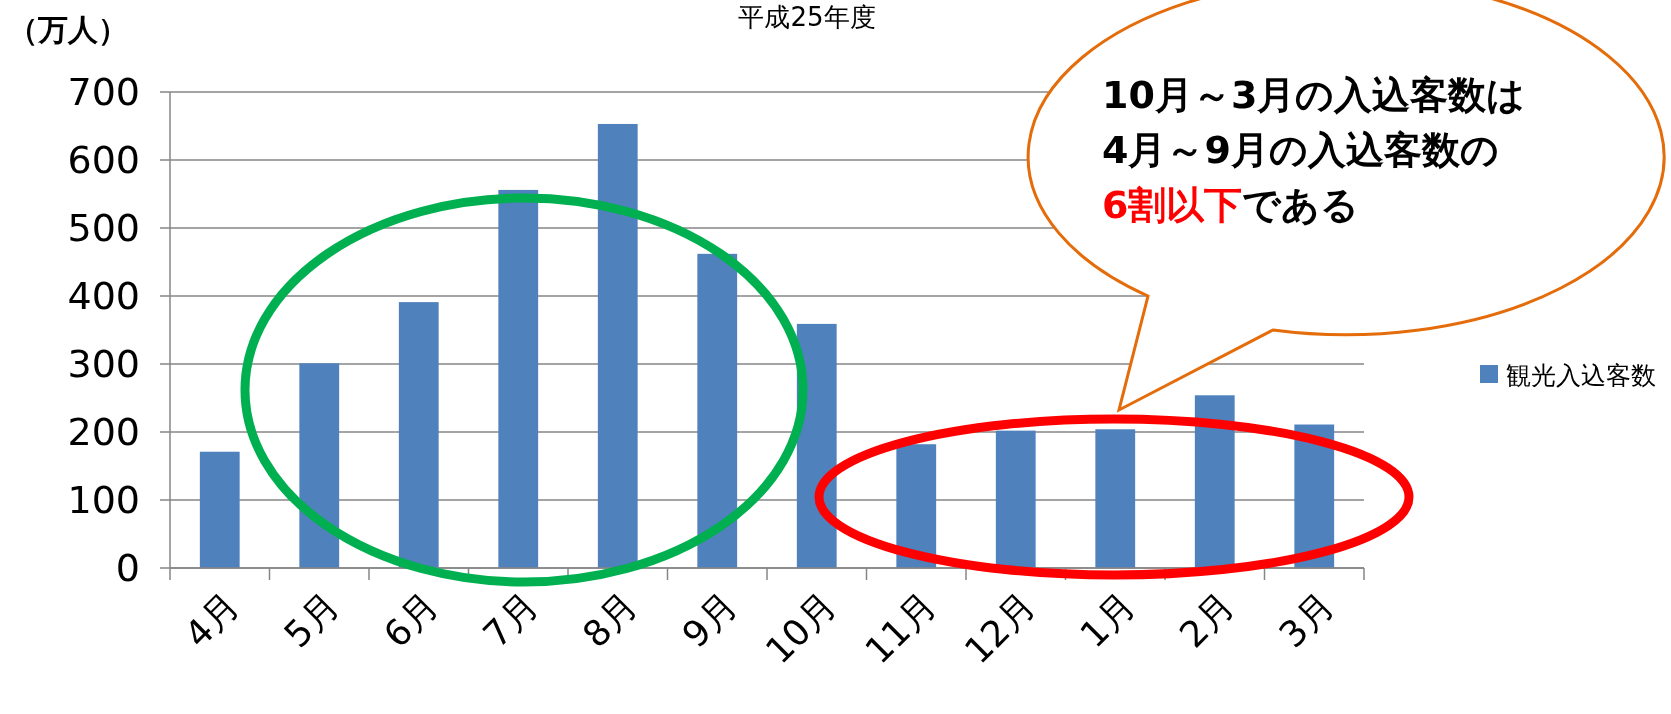 The height and width of the screenshot is (714, 1671). What do you see at coordinates (1172, 205) in the screenshot?
I see `annotation: 6割以下` at bounding box center [1172, 205].